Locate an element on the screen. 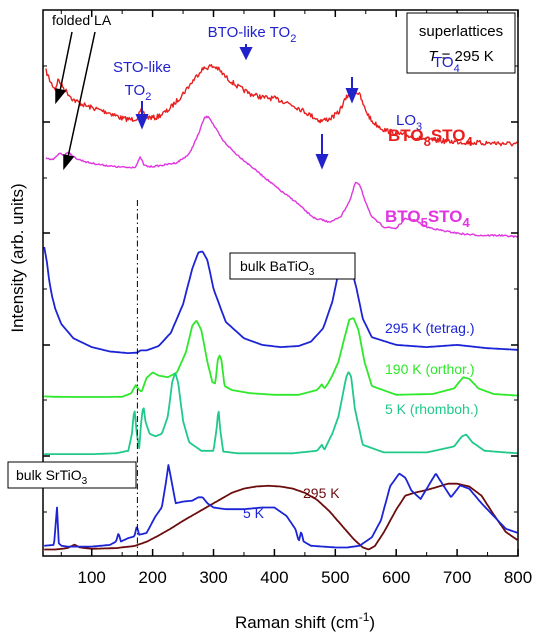  superlattices-legend-box: superlattices T = 295 K is located at coordinates (461, 43).